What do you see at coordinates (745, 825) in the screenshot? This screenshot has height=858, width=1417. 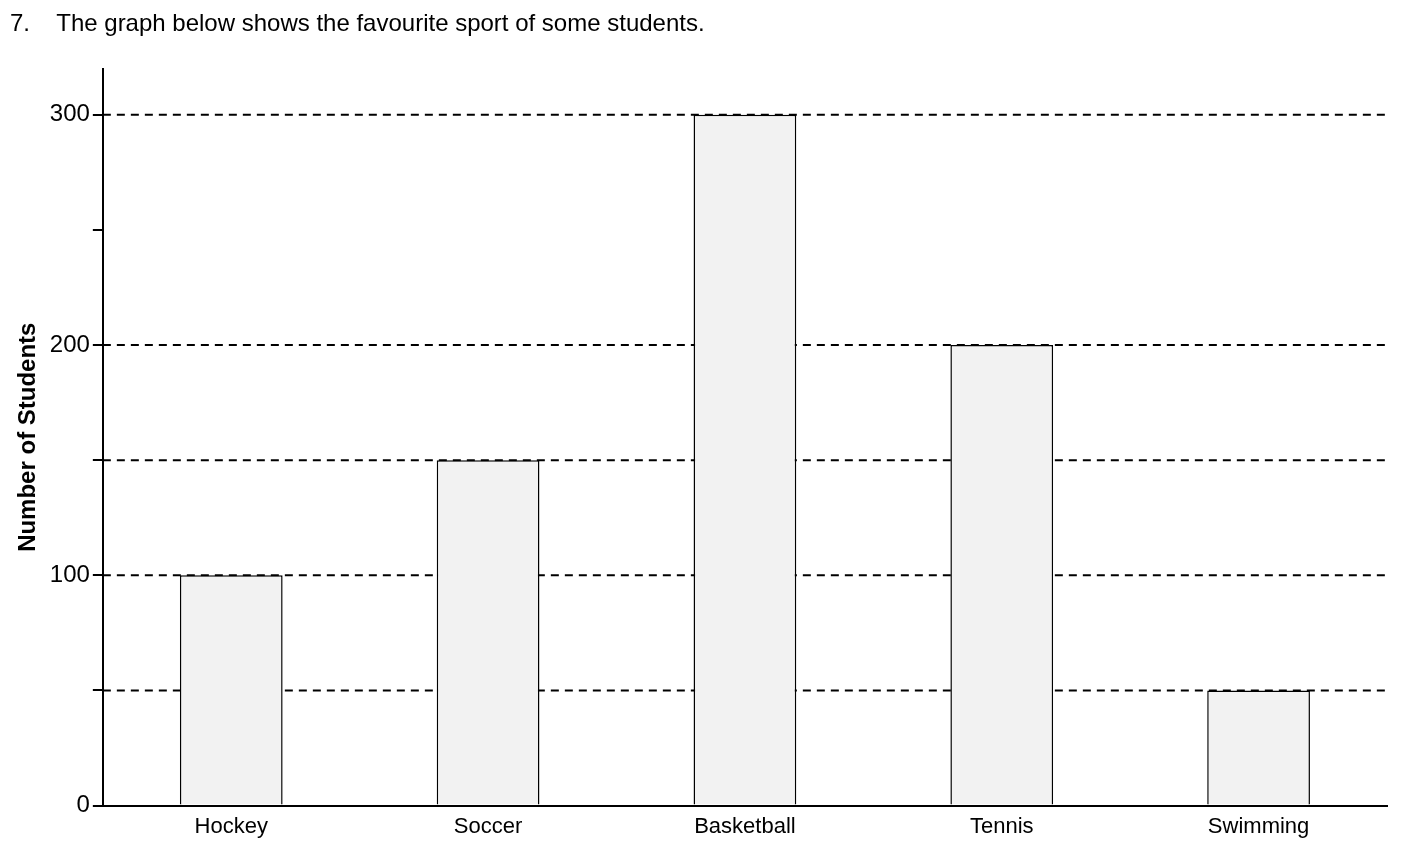 I see `x-tick-label: Basketball` at bounding box center [745, 825].